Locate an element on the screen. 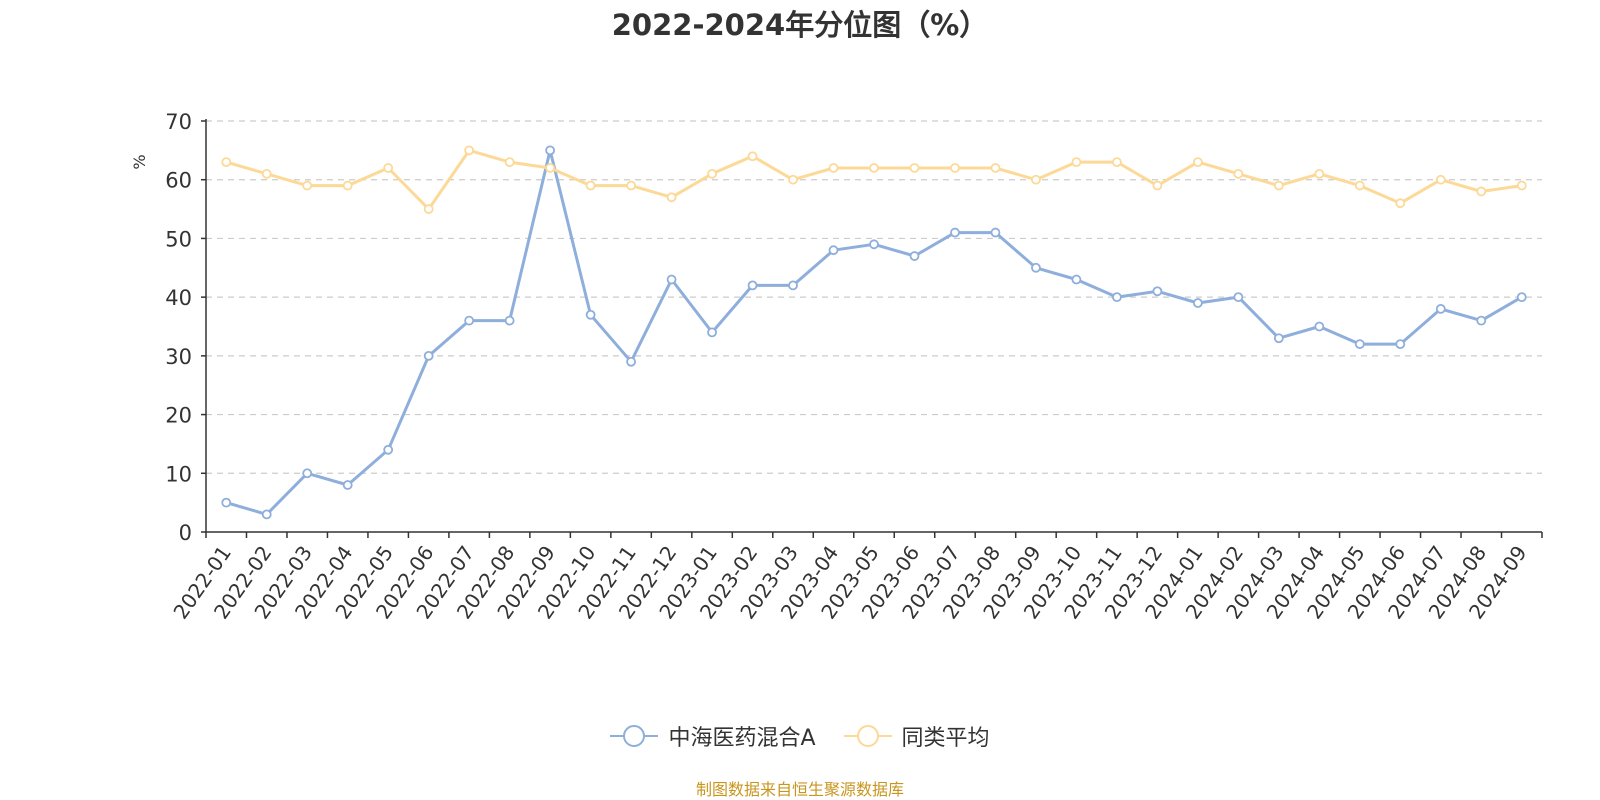 The height and width of the screenshot is (800, 1600). y-tick-label: 60 is located at coordinates (178, 181).